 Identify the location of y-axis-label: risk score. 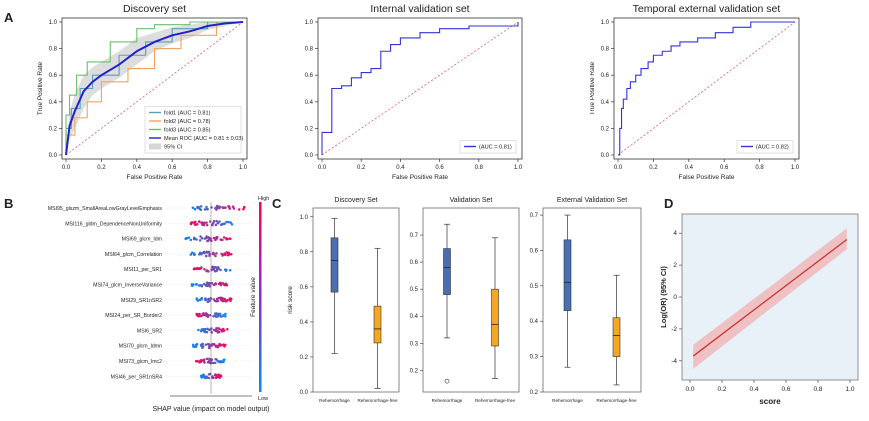
(290, 300).